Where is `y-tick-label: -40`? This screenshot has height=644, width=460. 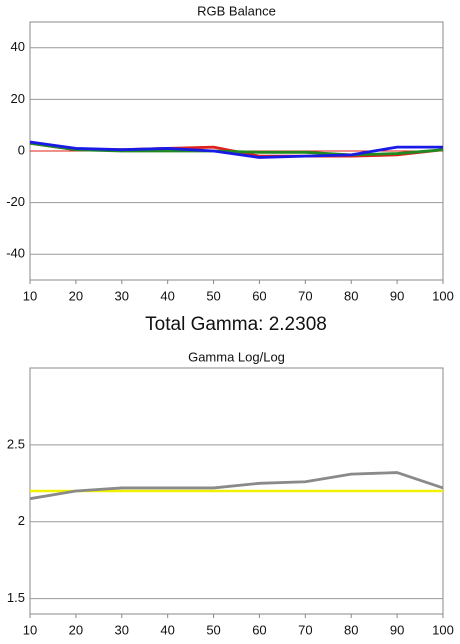 y-tick-label: -40 is located at coordinates (15, 253).